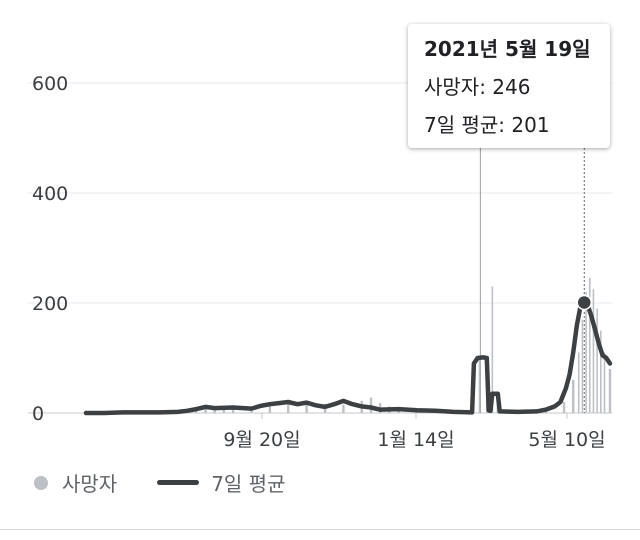 The width and height of the screenshot is (640, 540). Describe the element at coordinates (248, 484) in the screenshot. I see `legend-line-label: 7일 평균` at that location.